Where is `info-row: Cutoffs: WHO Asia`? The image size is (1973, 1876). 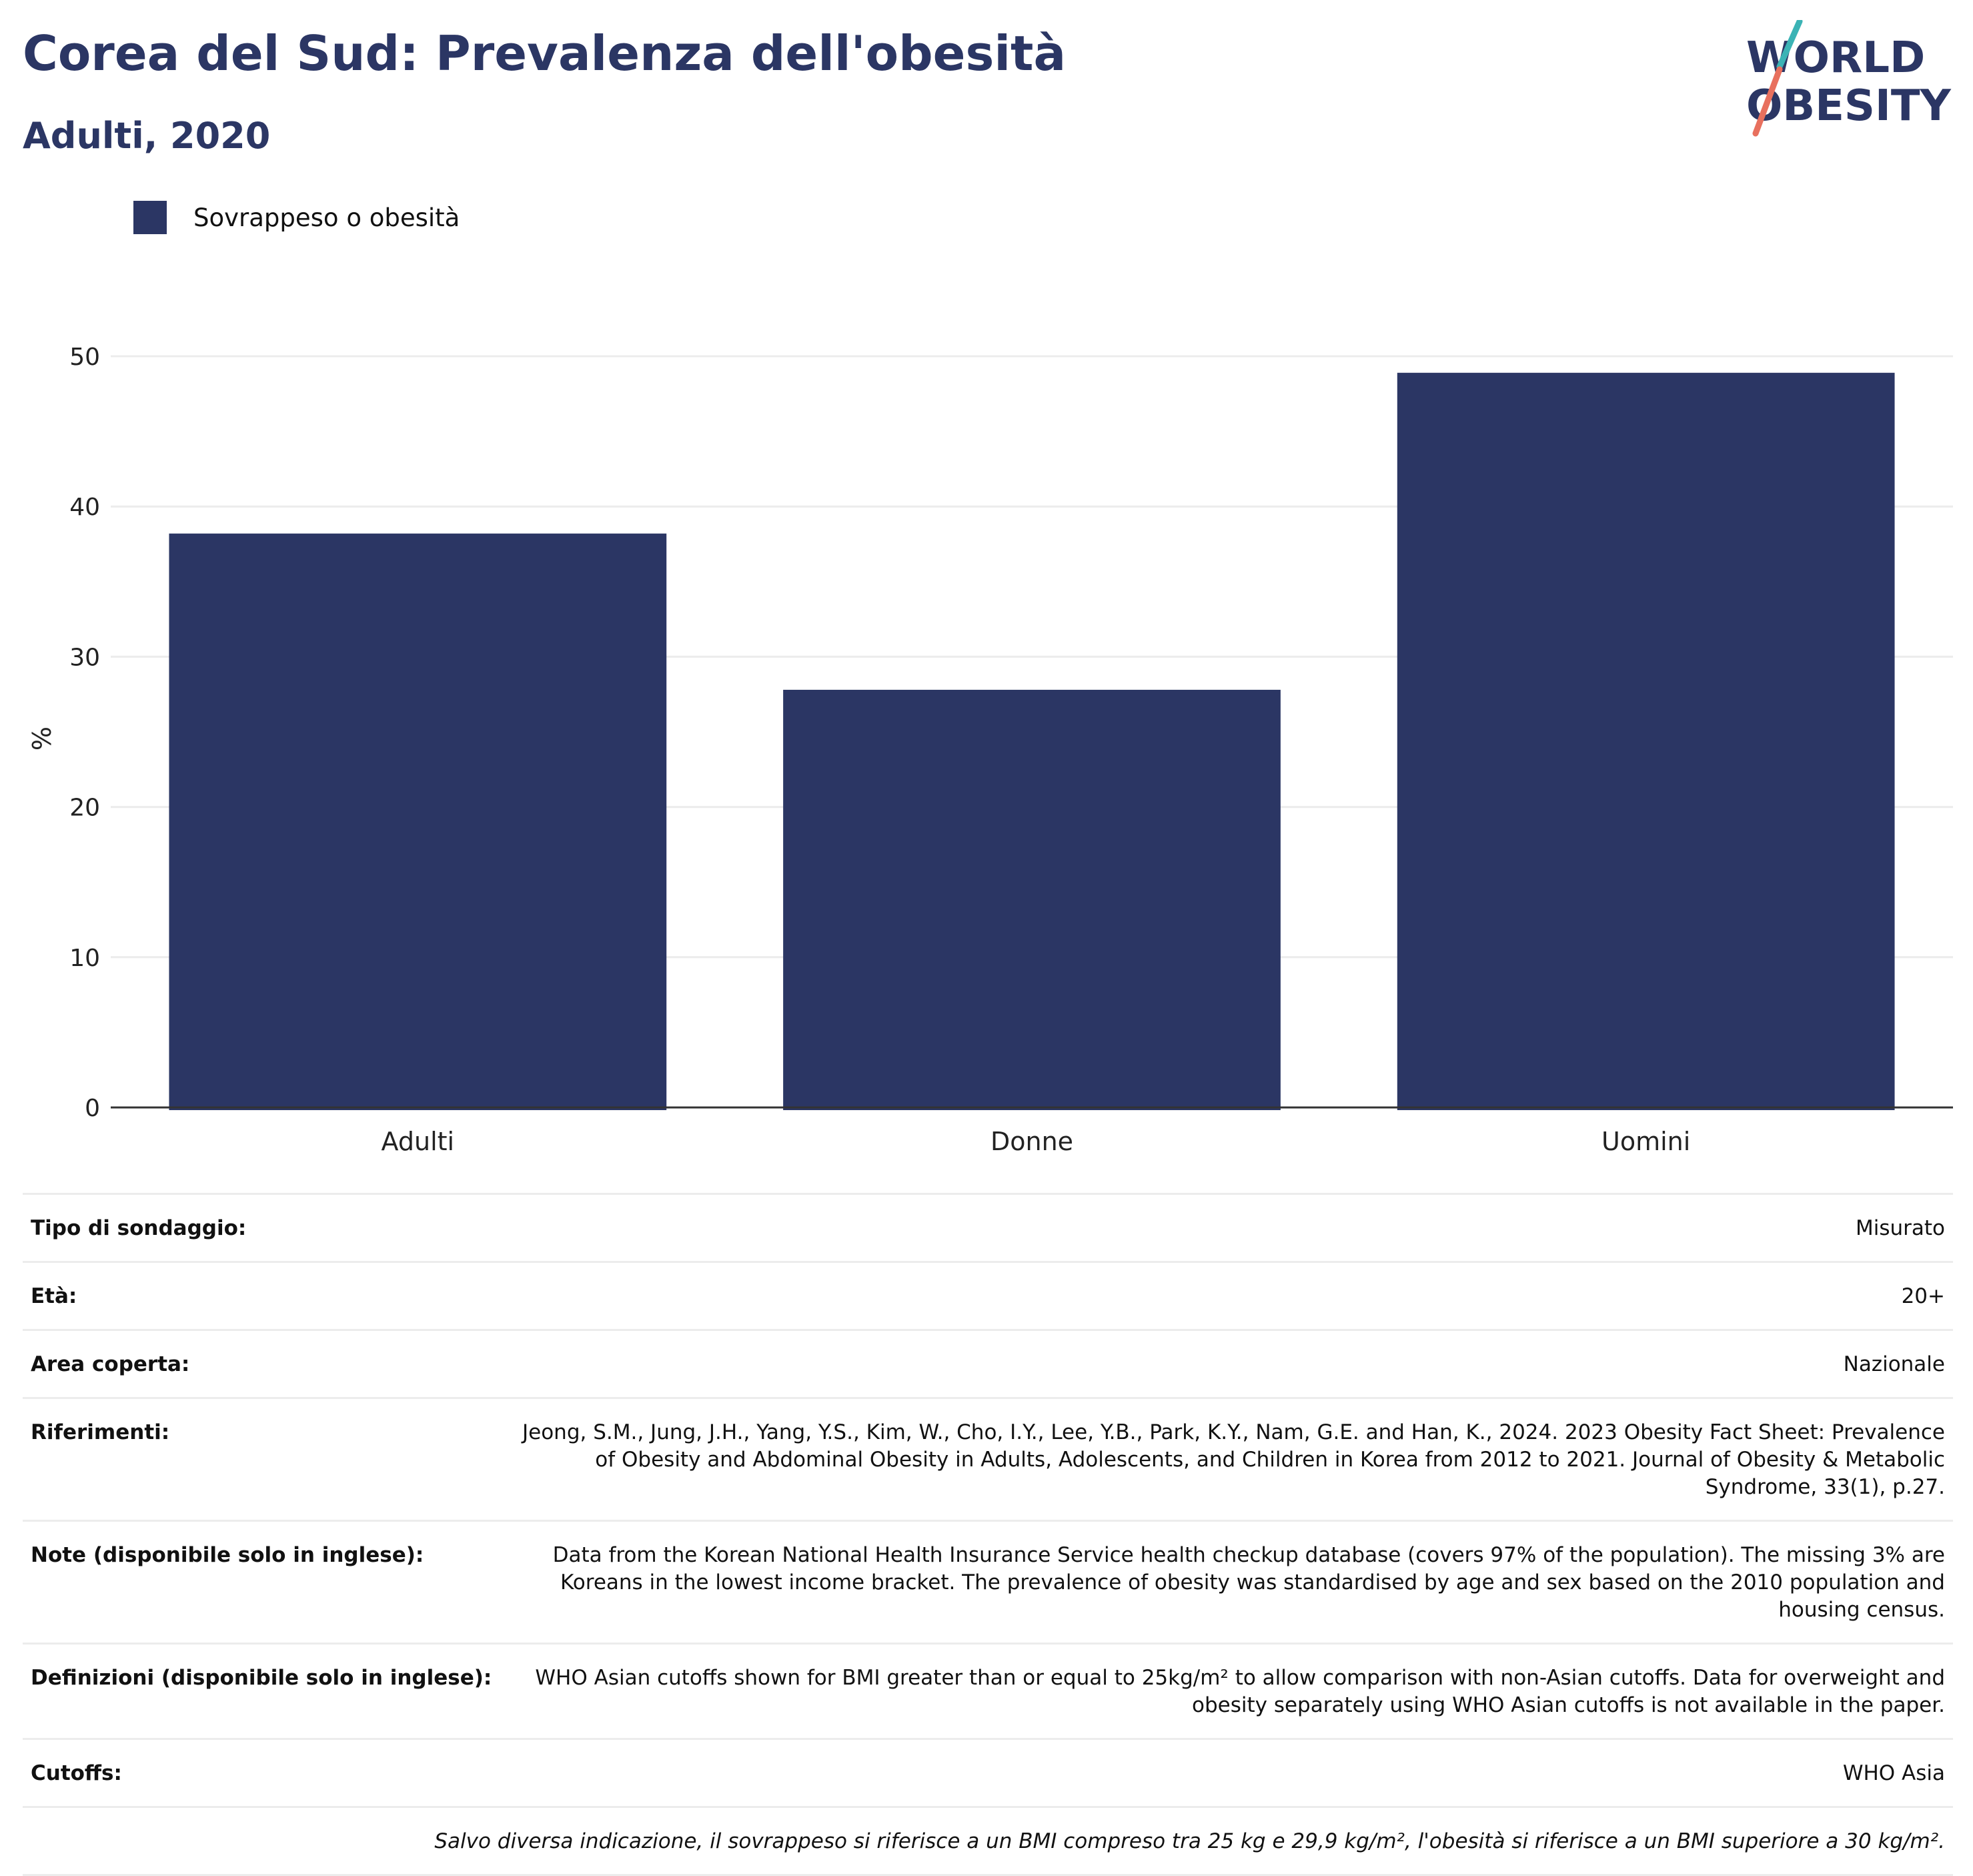
info-row: Cutoffs: WHO Asia is located at coordinates (988, 1774).